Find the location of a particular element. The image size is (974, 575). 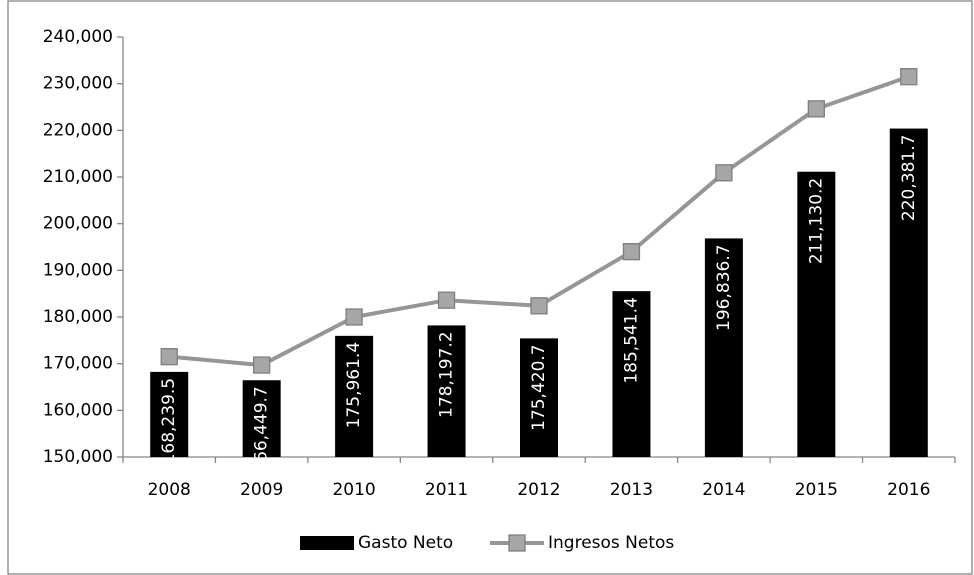

x-tick-label: 2015 is located at coordinates (816, 490).